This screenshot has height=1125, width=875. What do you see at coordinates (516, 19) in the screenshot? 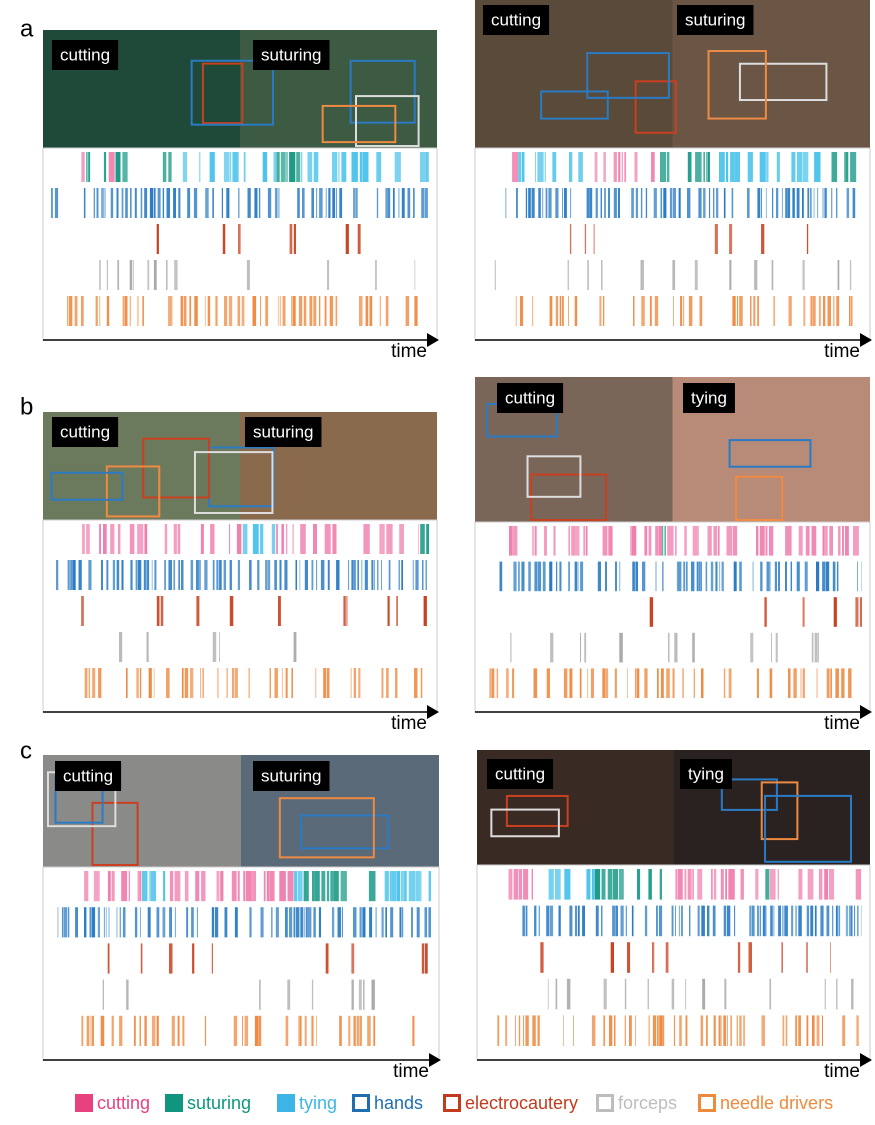
I see `clip-label: cutting` at bounding box center [516, 19].